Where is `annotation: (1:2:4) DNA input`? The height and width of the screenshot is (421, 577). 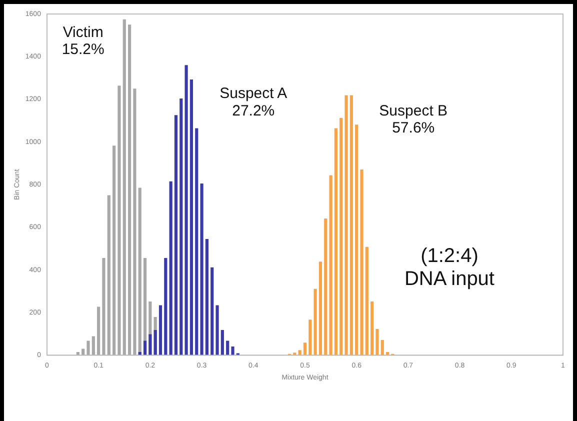 annotation: (1:2:4) DNA input is located at coordinates (449, 267).